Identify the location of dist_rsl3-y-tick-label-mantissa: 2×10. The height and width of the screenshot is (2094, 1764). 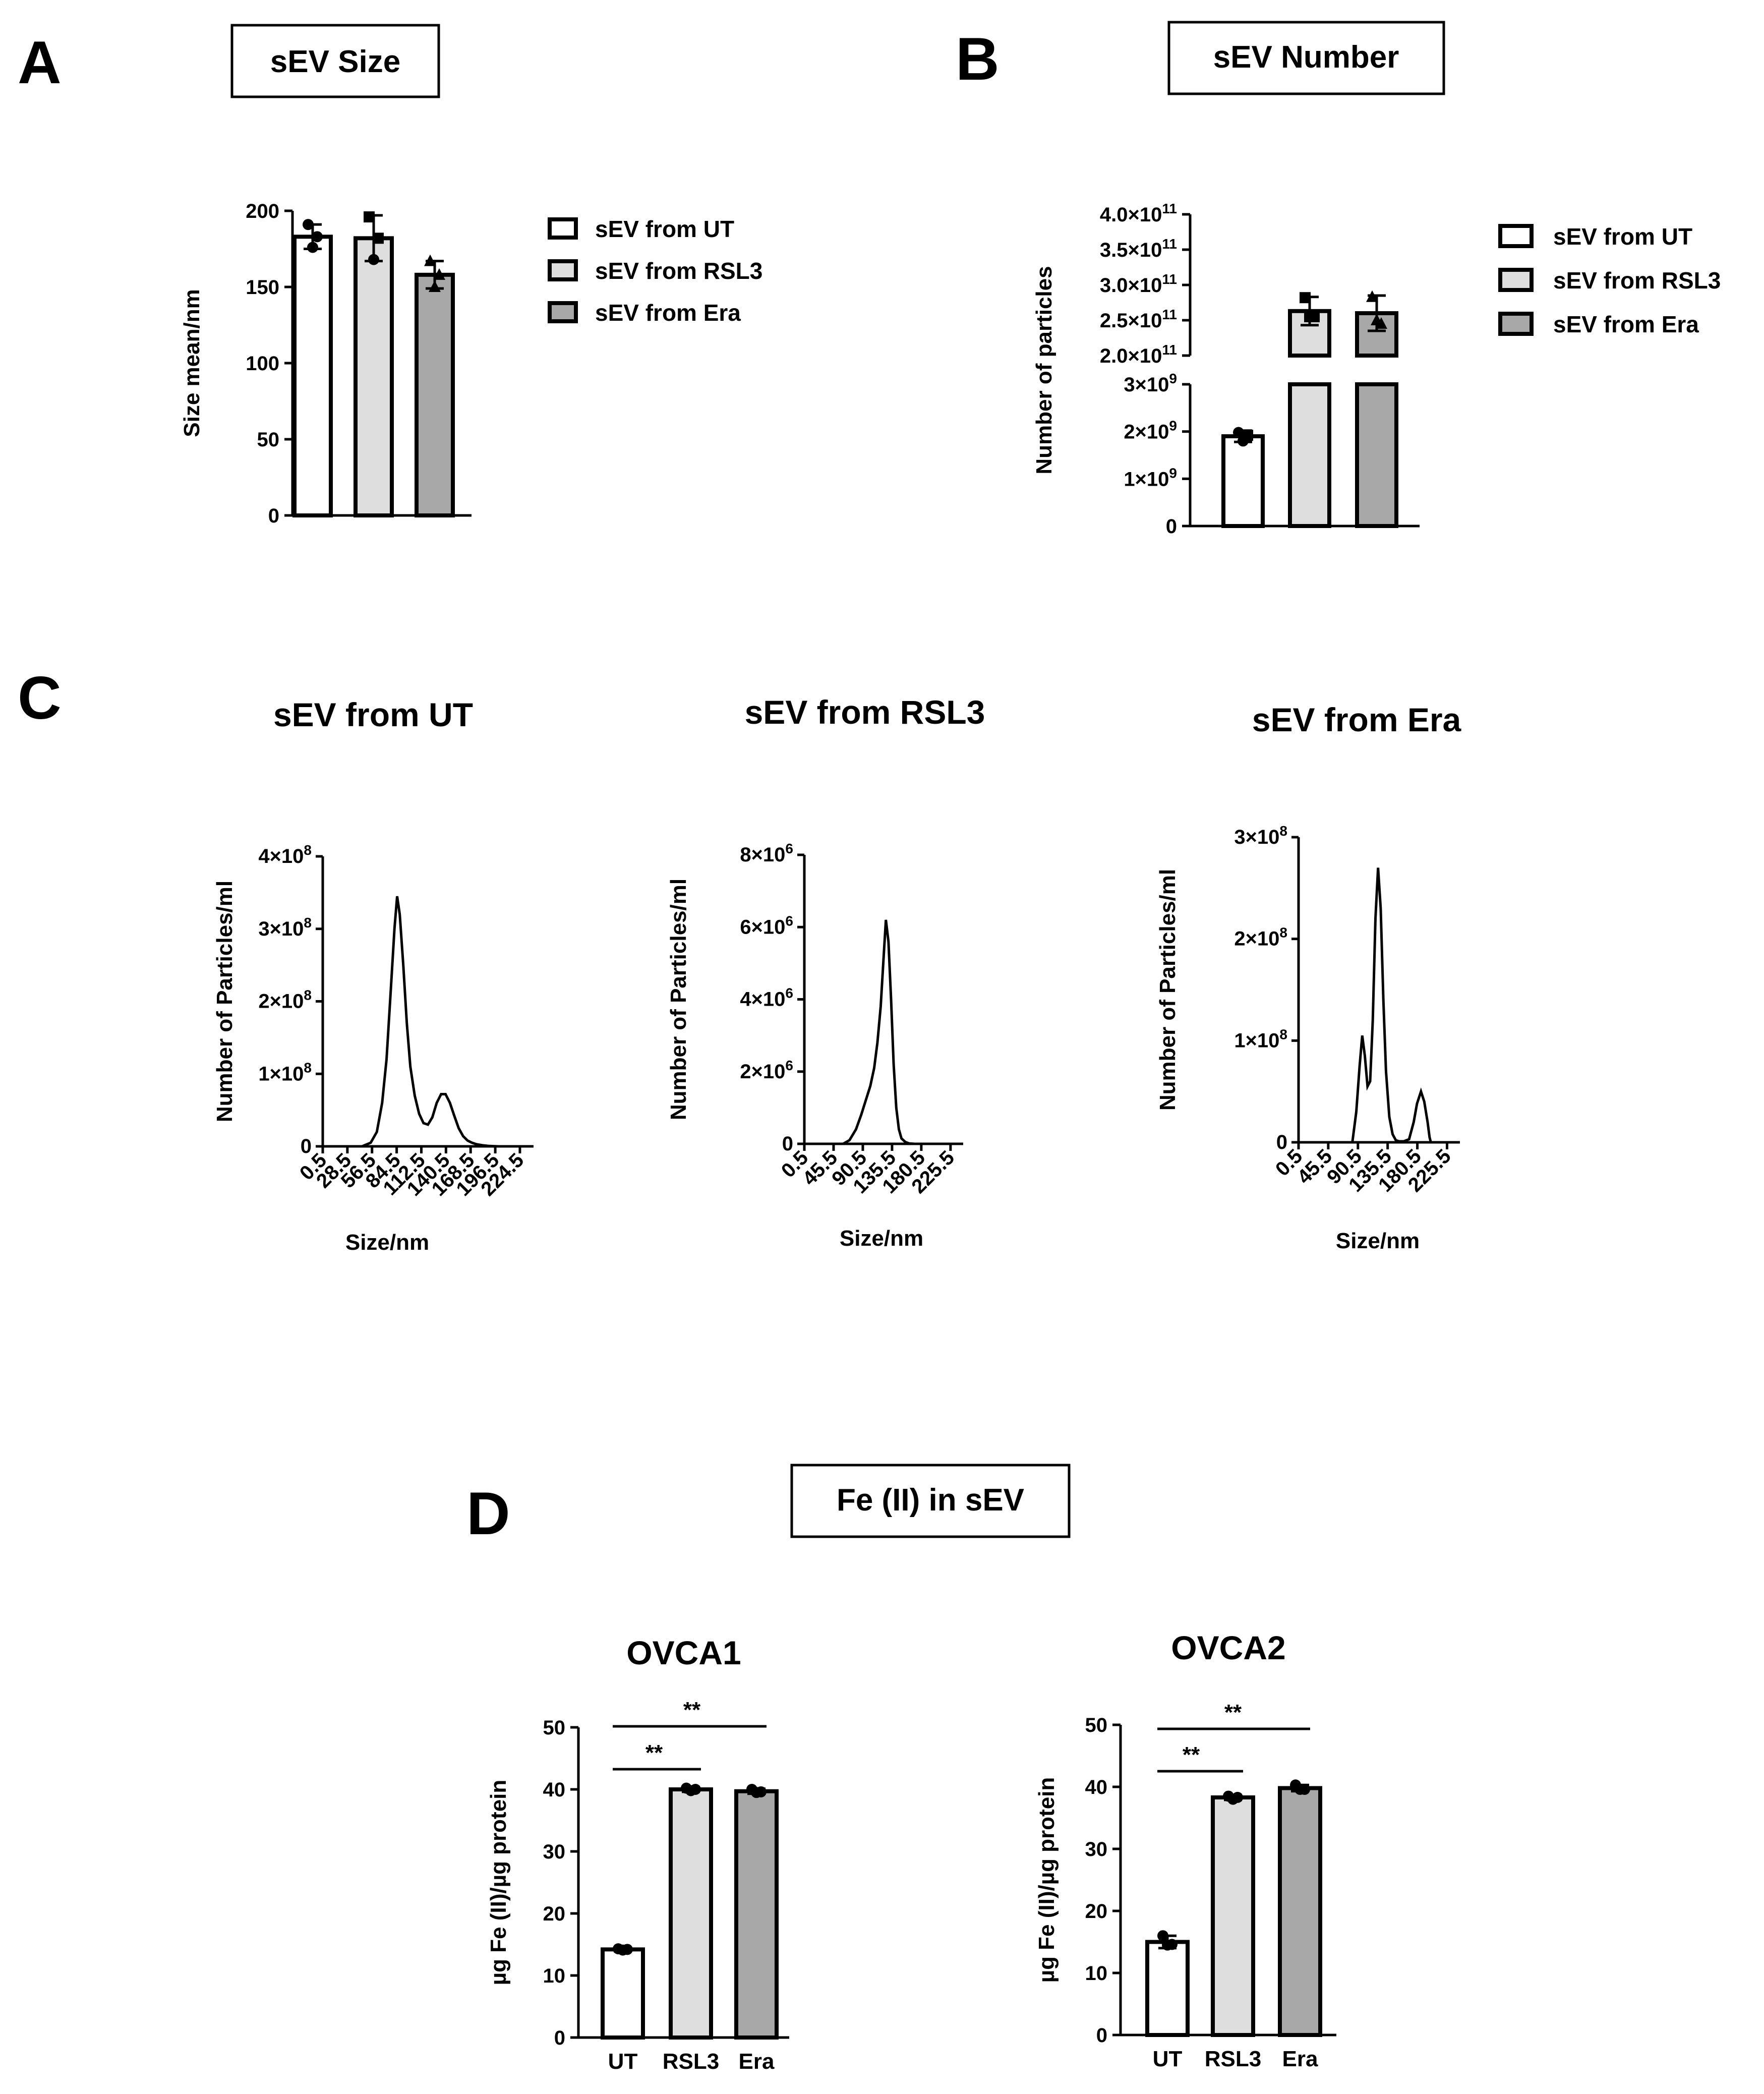
(762, 1072).